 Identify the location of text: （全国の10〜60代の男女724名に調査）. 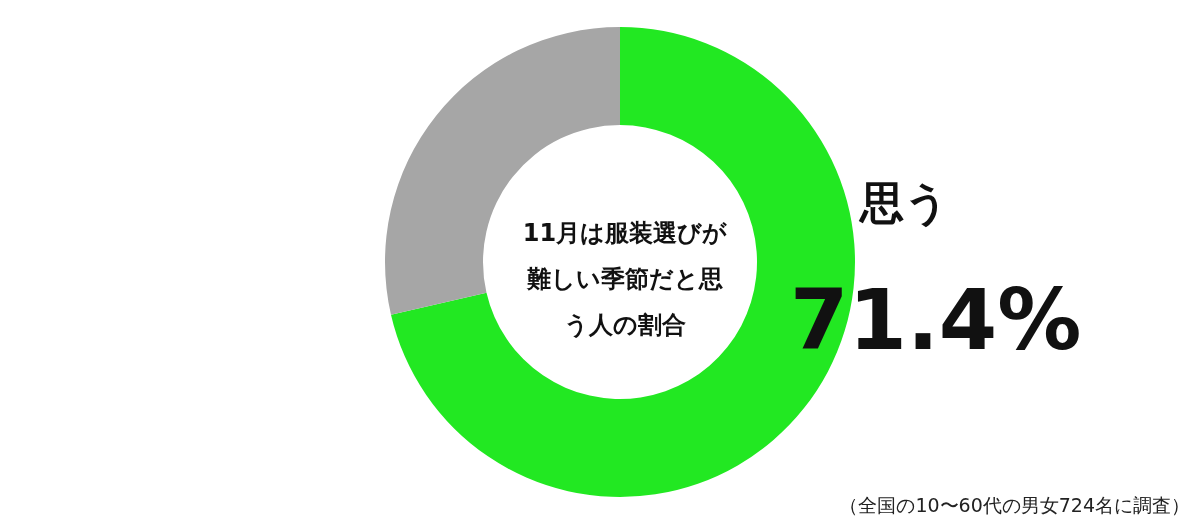
(1015, 504).